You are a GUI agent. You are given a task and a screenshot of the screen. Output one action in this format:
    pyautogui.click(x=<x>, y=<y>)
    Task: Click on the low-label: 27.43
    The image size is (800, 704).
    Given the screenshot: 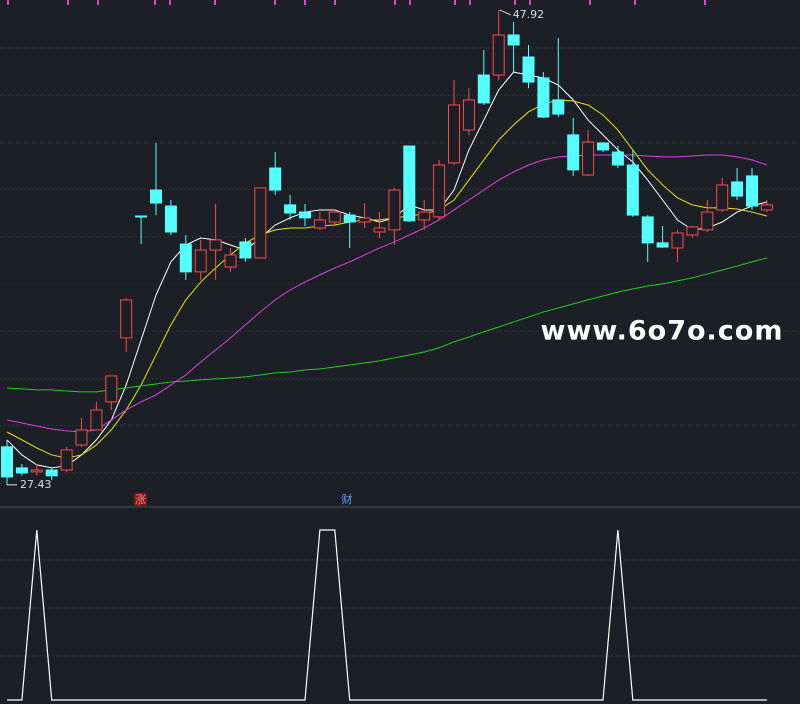 What is the action you would take?
    pyautogui.click(x=36, y=484)
    